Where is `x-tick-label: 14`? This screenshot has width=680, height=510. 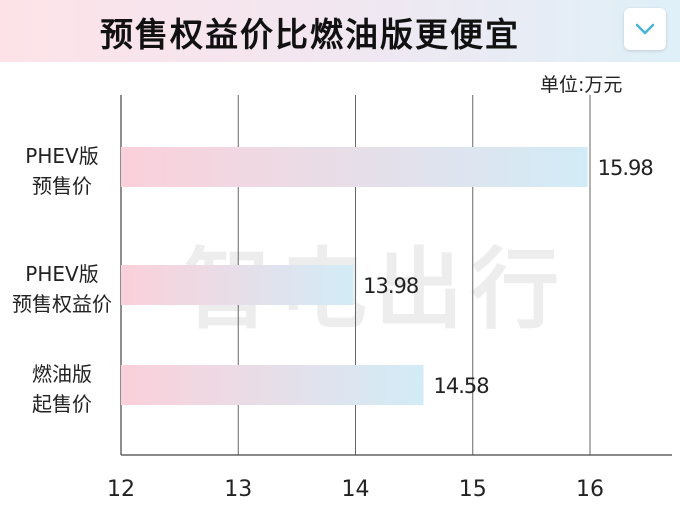
x-tick-label: 14 is located at coordinates (356, 489).